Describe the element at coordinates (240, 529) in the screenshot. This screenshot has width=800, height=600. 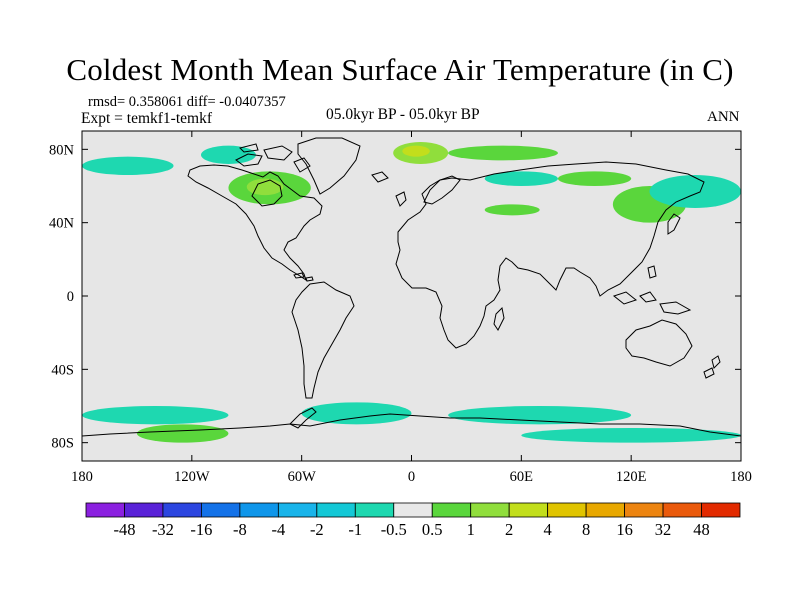
I see `colorbar-label: -8` at that location.